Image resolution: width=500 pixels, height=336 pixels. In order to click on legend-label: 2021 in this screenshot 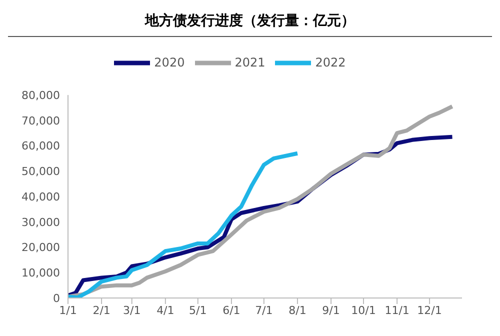, I will do `click(250, 62)`.